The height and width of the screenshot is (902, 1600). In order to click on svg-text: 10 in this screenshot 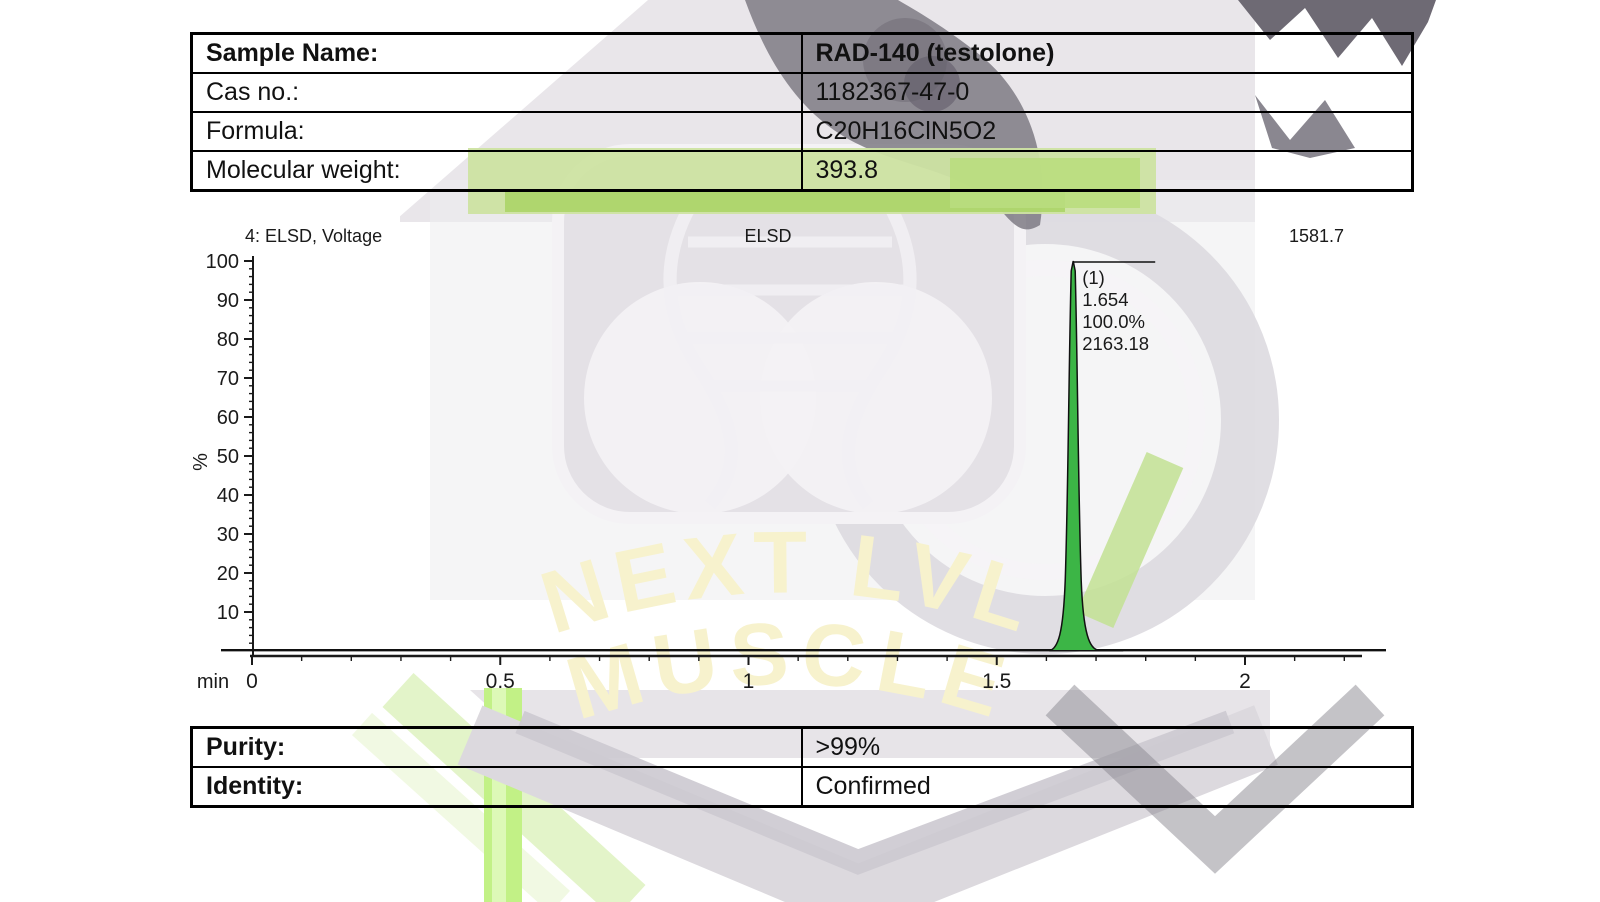, I will do `click(228, 613)`.